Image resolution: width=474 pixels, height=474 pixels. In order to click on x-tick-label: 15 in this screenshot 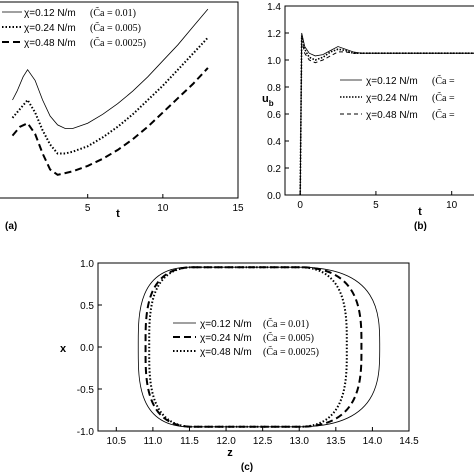, I will do `click(238, 208)`.